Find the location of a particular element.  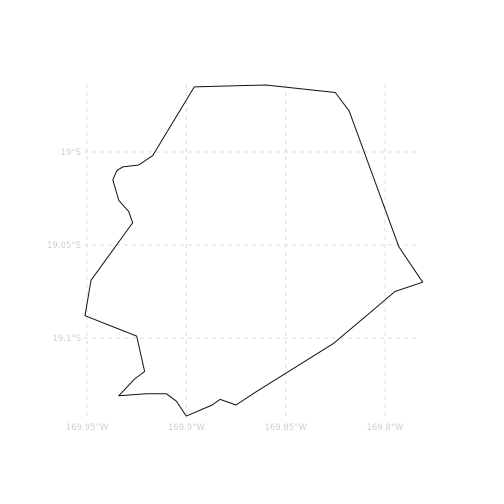

longitude-label: 169.8°W is located at coordinates (386, 428).